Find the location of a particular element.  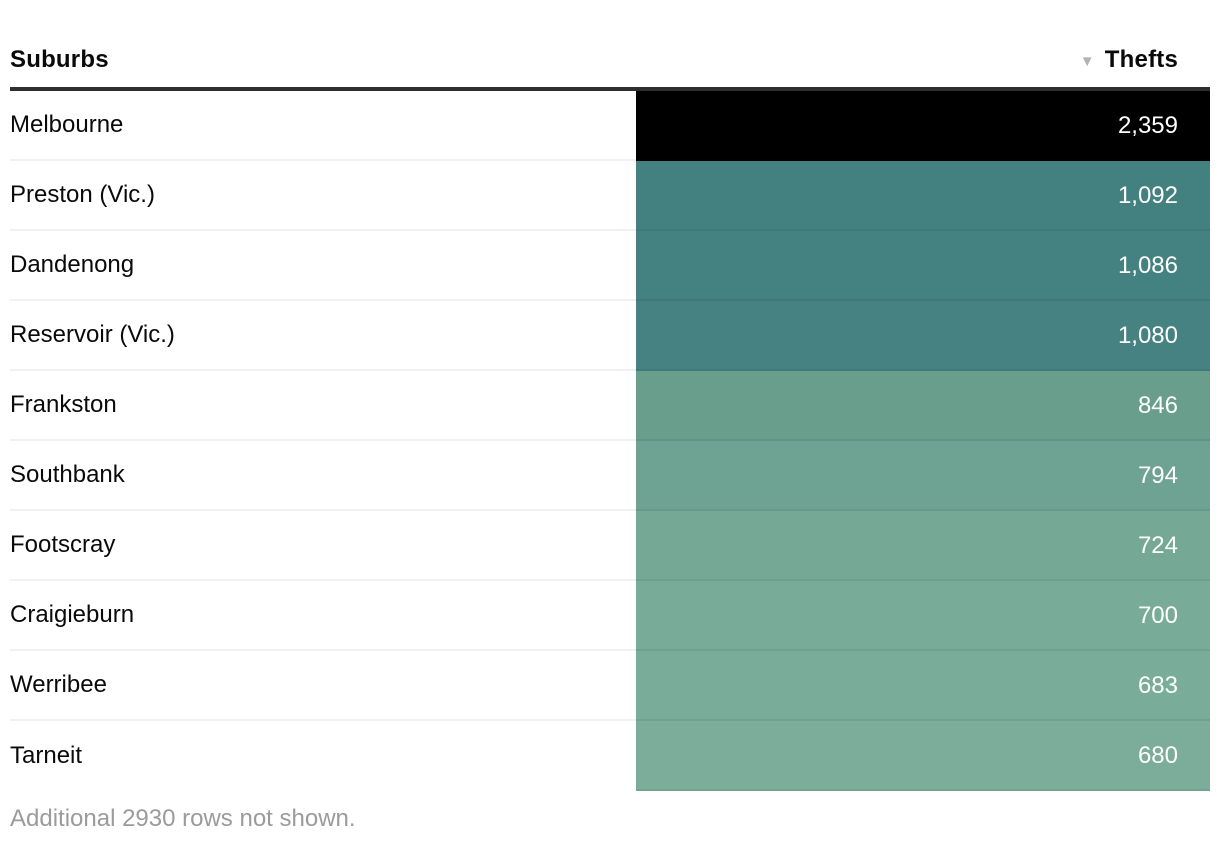

table-row: Melbourne 2,359 is located at coordinates (610, 126).